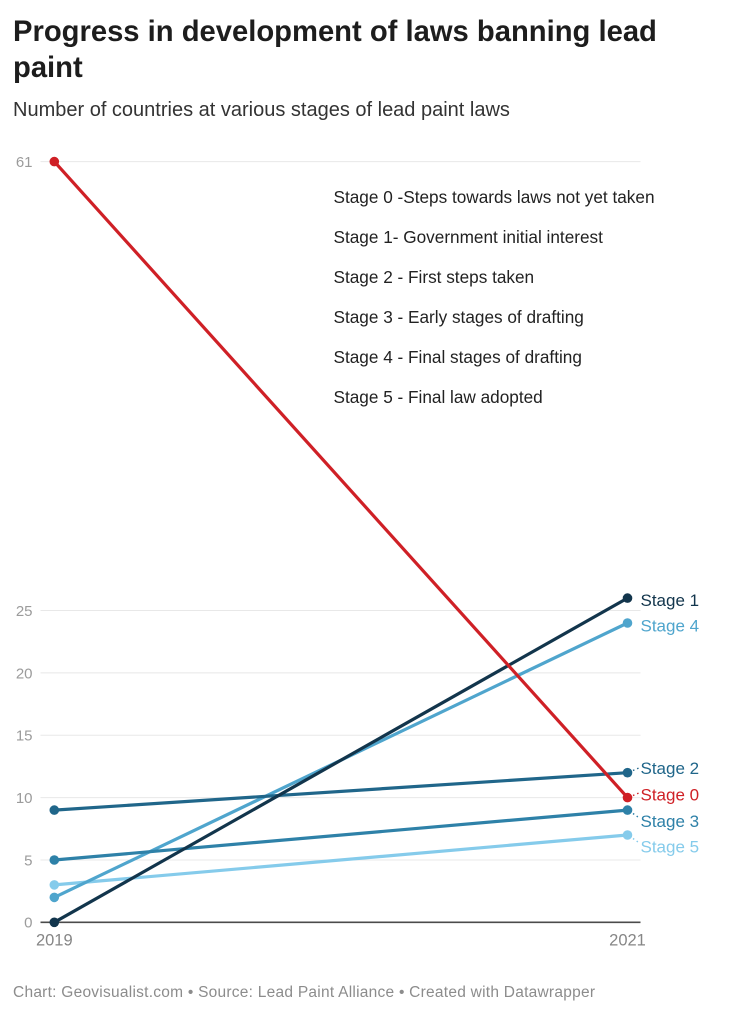 This screenshot has height=1024, width=740. I want to click on svg-text:Stage 4 - Final stages of draf: Stage 4 - Final stages of drafting, so click(458, 357).